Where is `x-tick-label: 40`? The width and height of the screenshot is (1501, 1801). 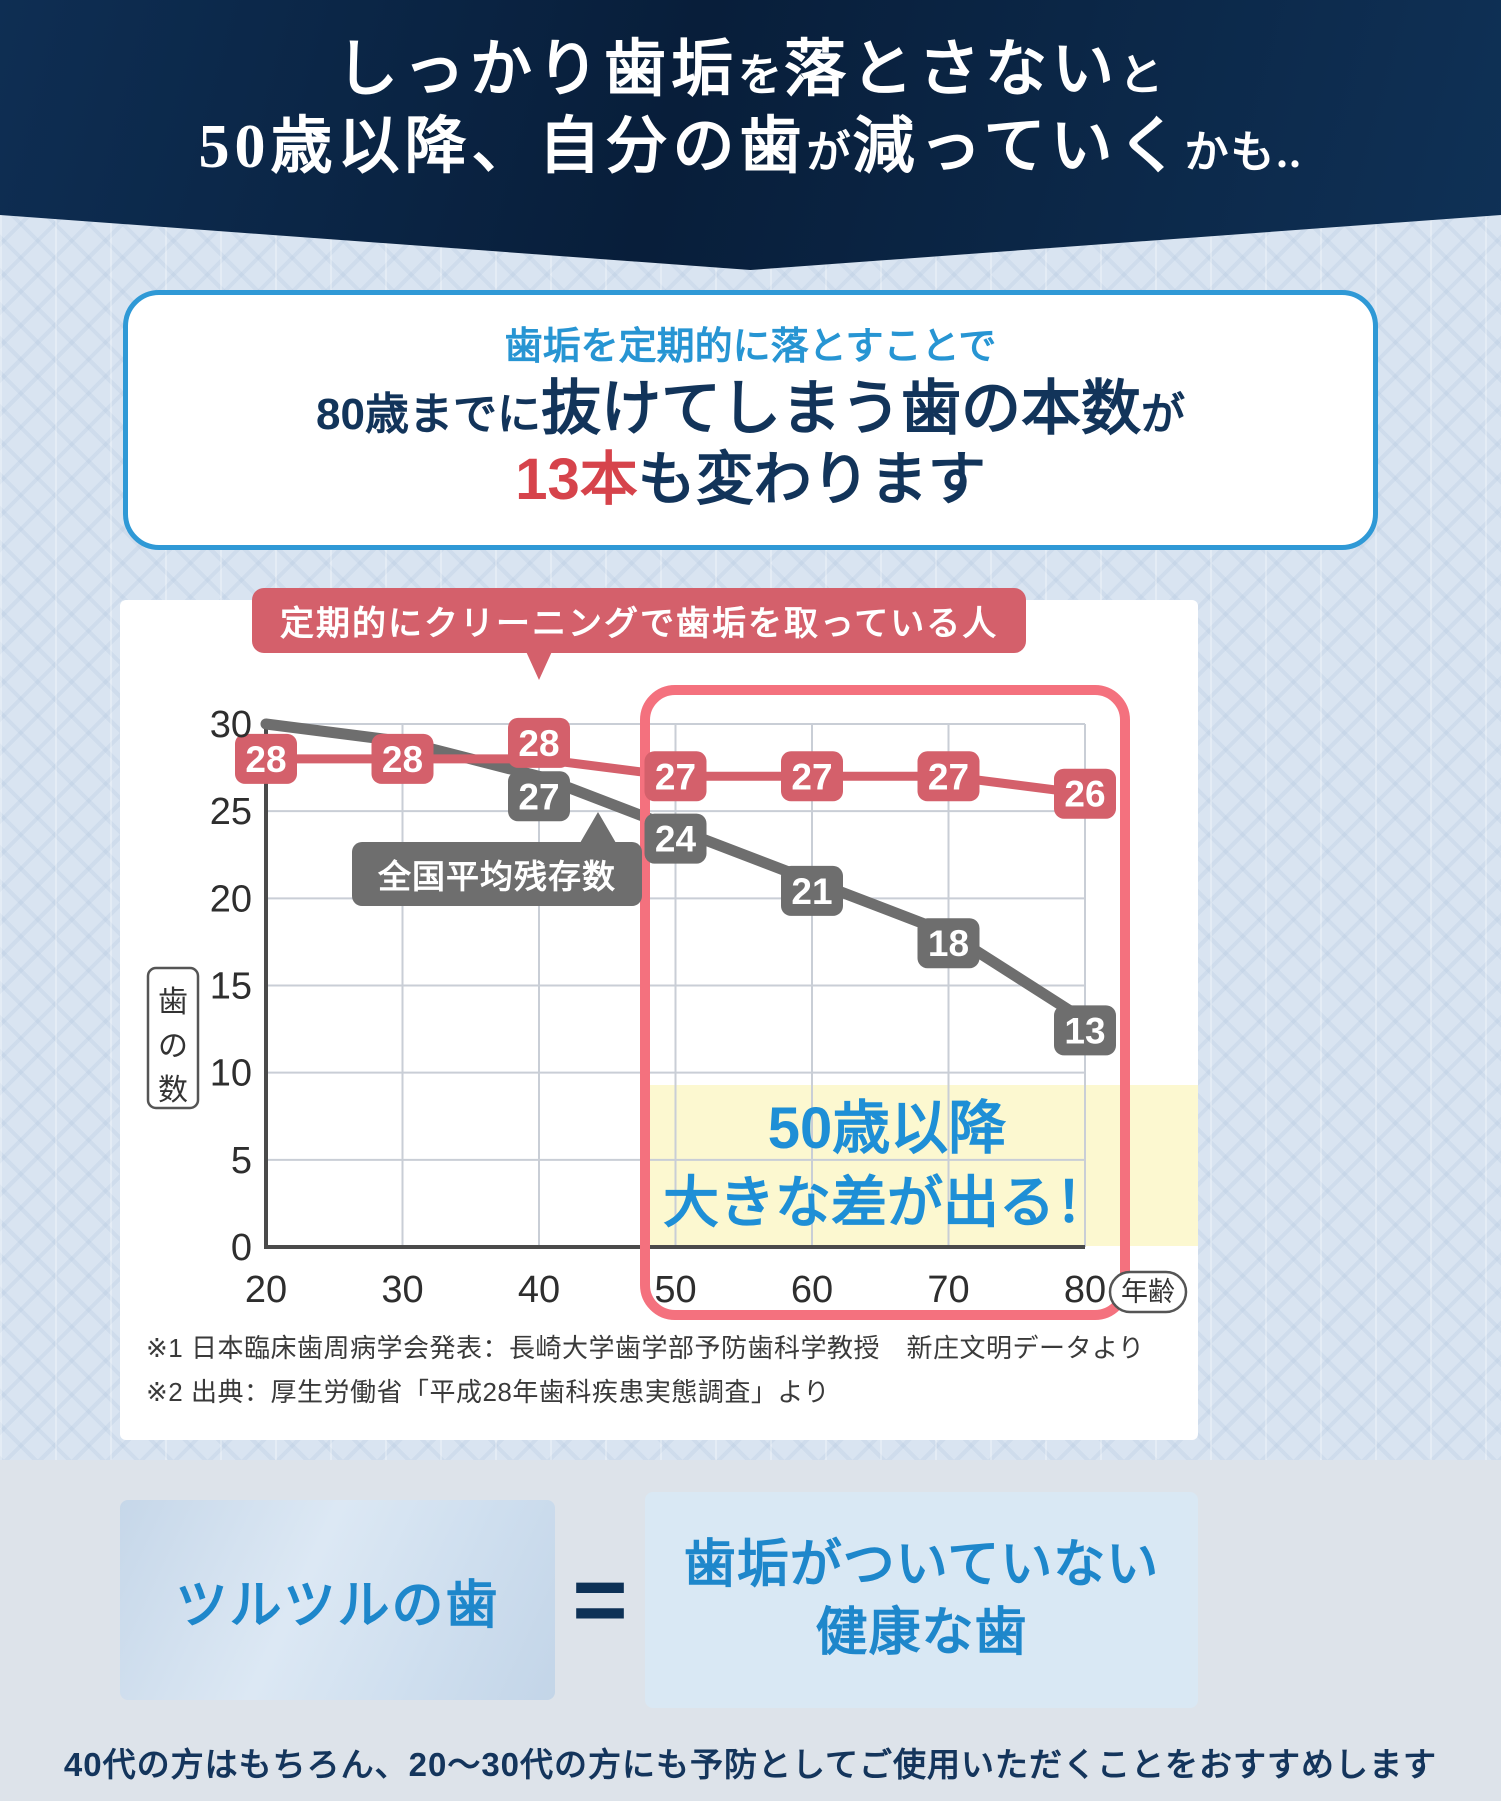
x-tick-label: 40 is located at coordinates (539, 1290).